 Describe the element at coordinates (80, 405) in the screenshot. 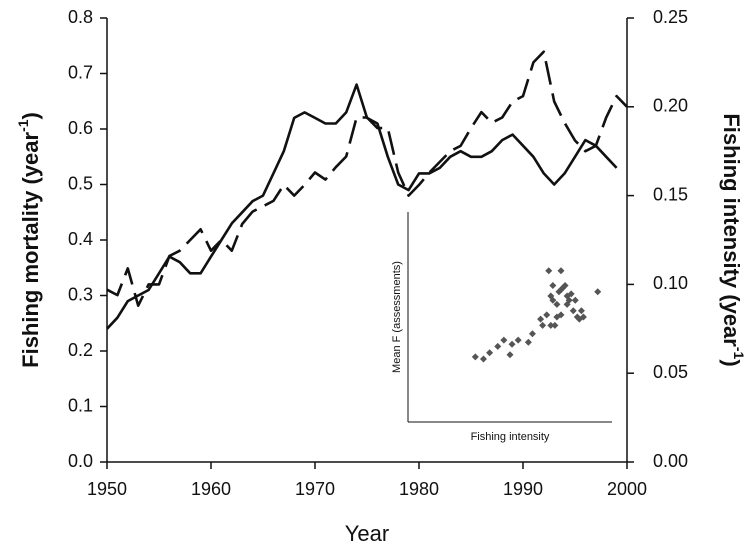

I see `y-tick-label: 0.1` at that location.